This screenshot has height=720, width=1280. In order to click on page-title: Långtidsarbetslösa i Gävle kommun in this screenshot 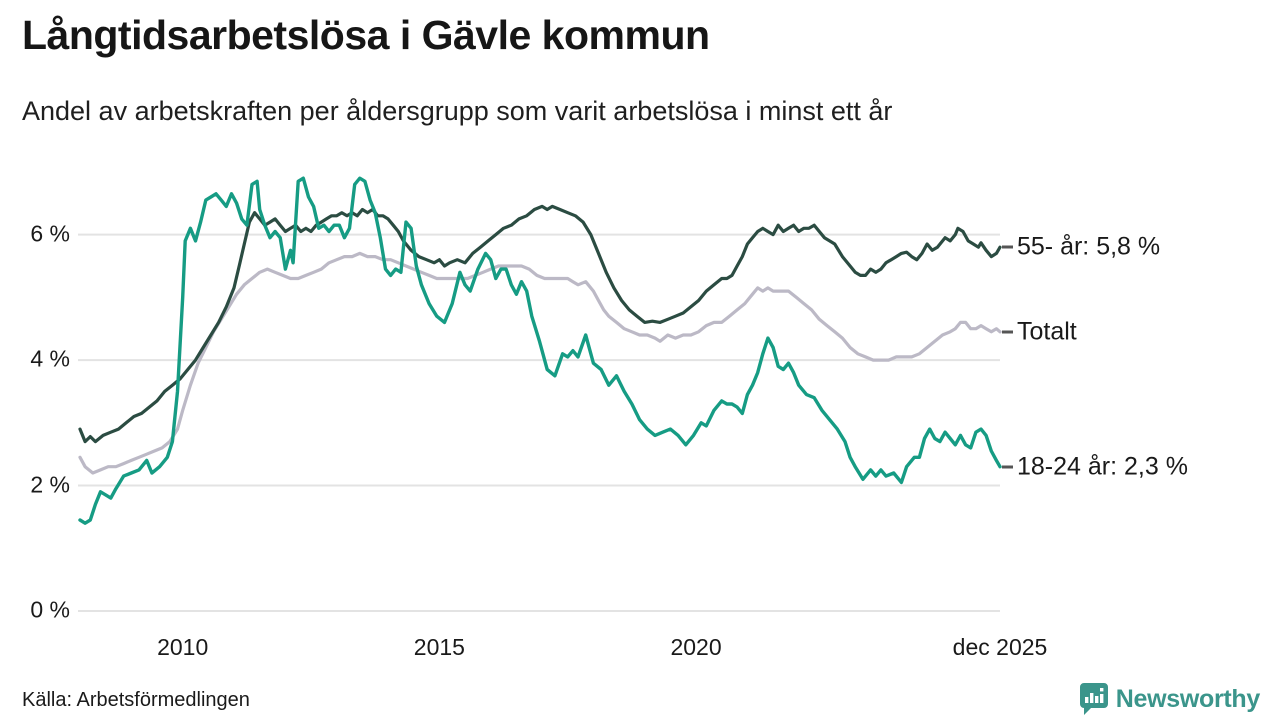, I will do `click(366, 35)`.